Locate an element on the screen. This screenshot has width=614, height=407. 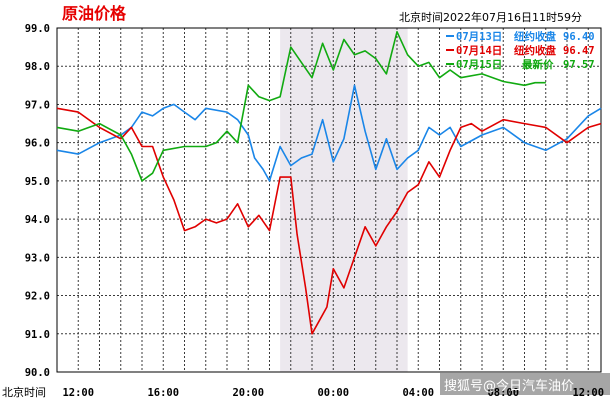
x-tick-label: 08:00 is located at coordinates (503, 393).